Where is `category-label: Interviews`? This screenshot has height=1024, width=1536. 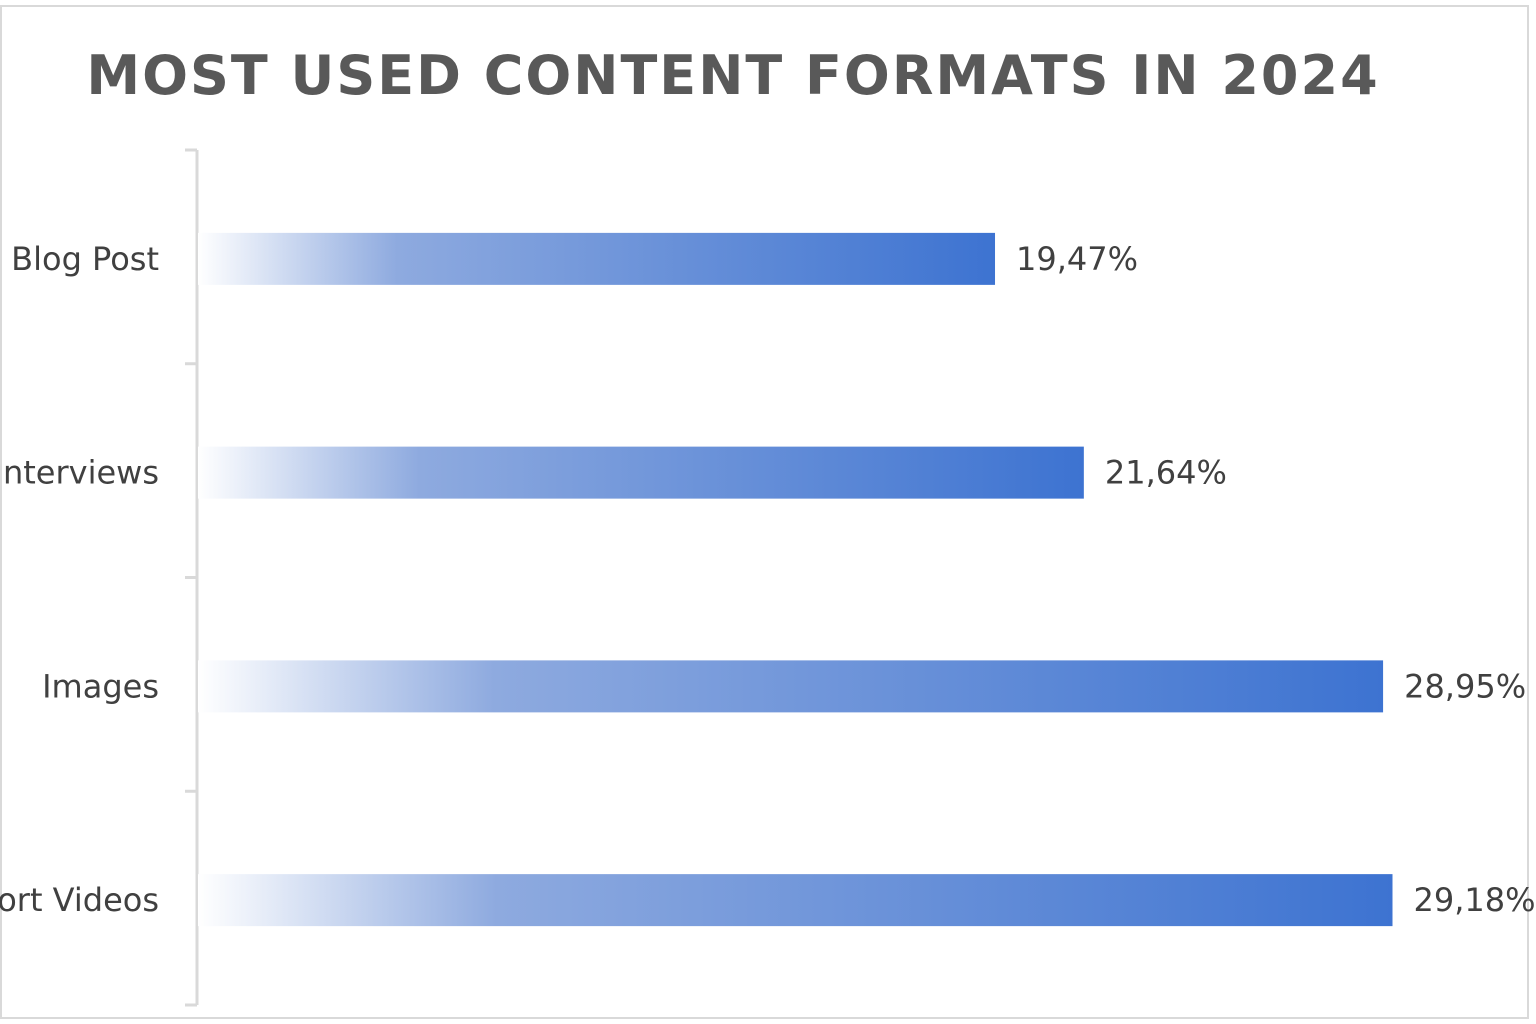 category-label: Interviews is located at coordinates (79, 473).